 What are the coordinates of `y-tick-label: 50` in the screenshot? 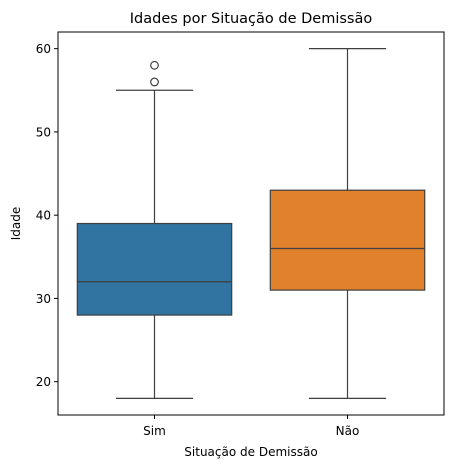 It's located at (43, 132).